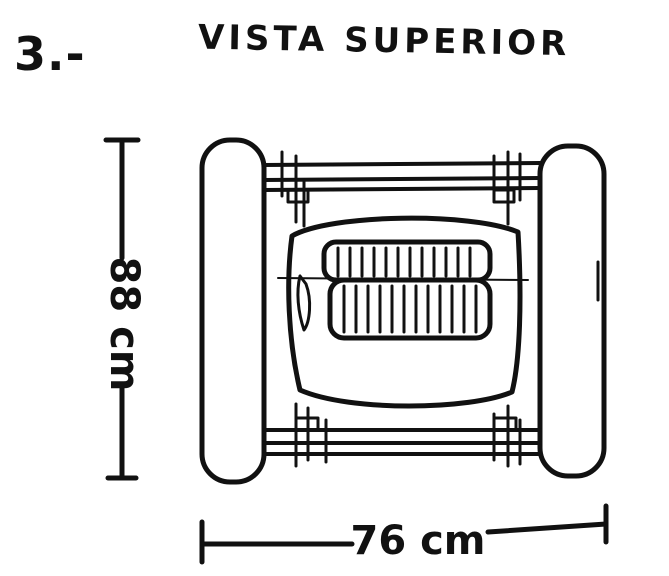 The image size is (669, 576). I want to click on height-dimension: 88 cm, so click(124, 309).